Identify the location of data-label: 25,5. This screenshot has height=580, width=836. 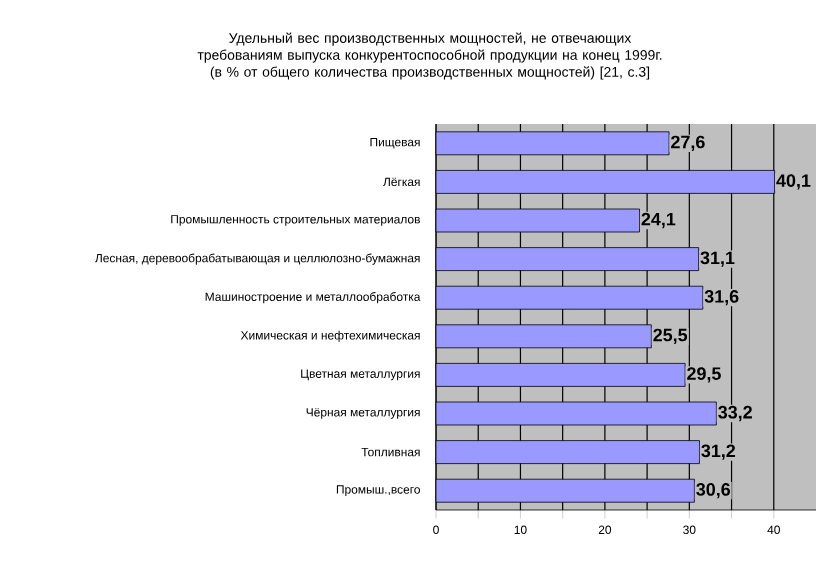
(670, 336).